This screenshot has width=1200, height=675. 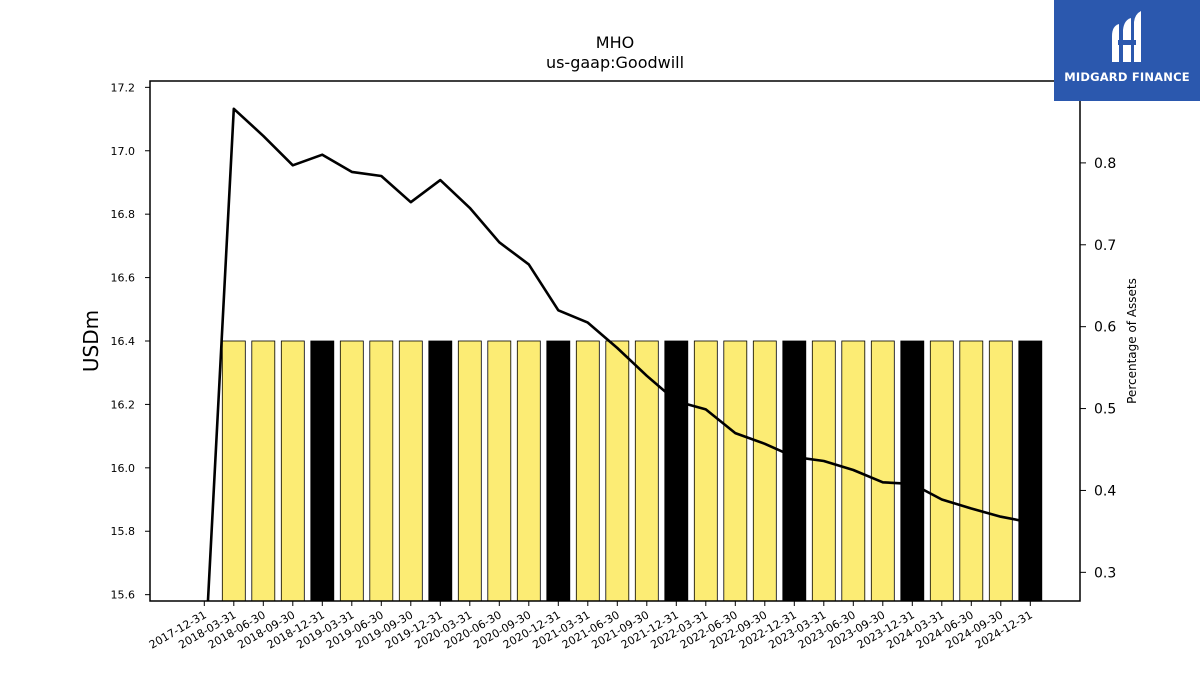 I want to click on y-tick-label: 16.0, so click(x=123, y=468).